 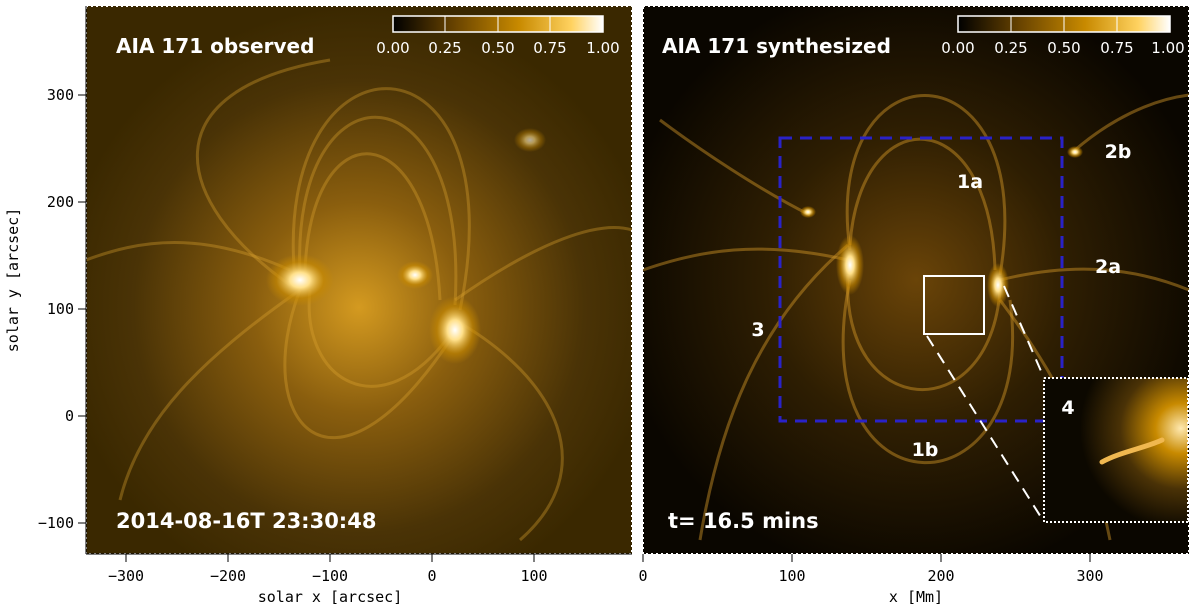 What do you see at coordinates (228, 576) in the screenshot?
I see `x-tick-label: −200` at bounding box center [228, 576].